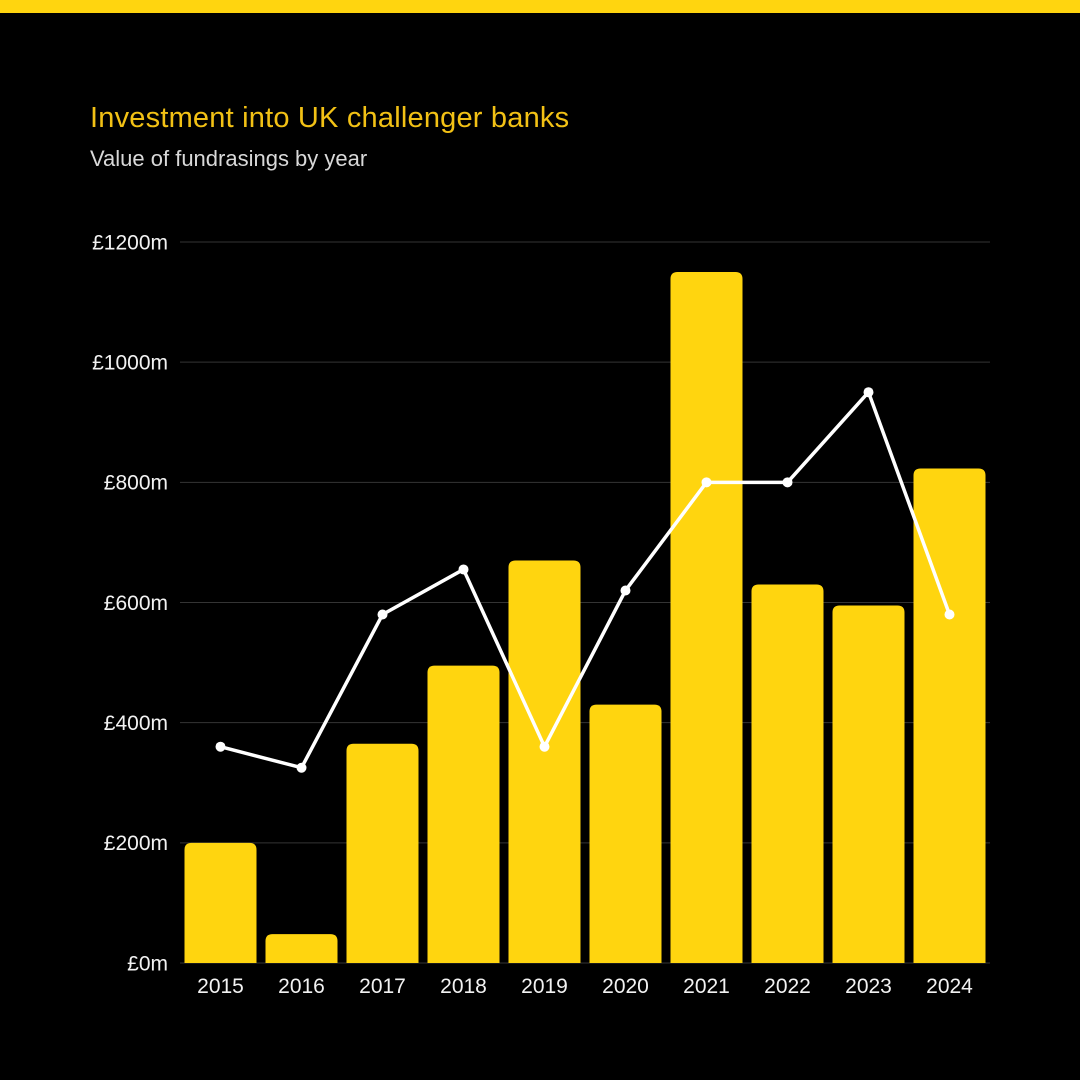  What do you see at coordinates (130, 242) in the screenshot?
I see `y-axis-tick-label-1200: £1200m` at bounding box center [130, 242].